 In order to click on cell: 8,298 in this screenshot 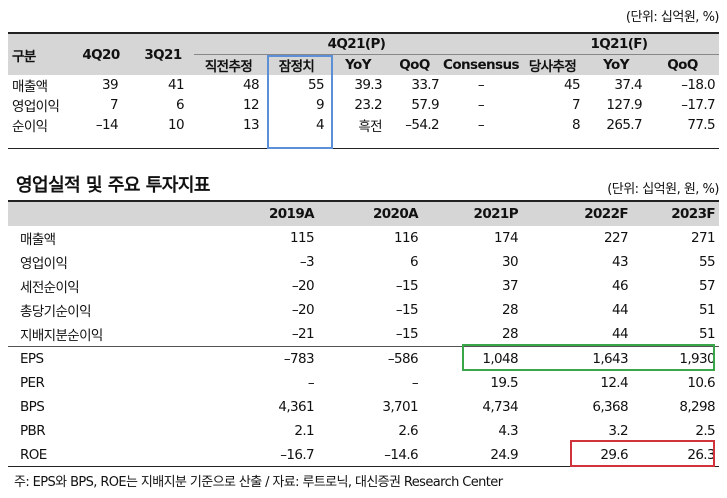, I will do `click(697, 407)`.